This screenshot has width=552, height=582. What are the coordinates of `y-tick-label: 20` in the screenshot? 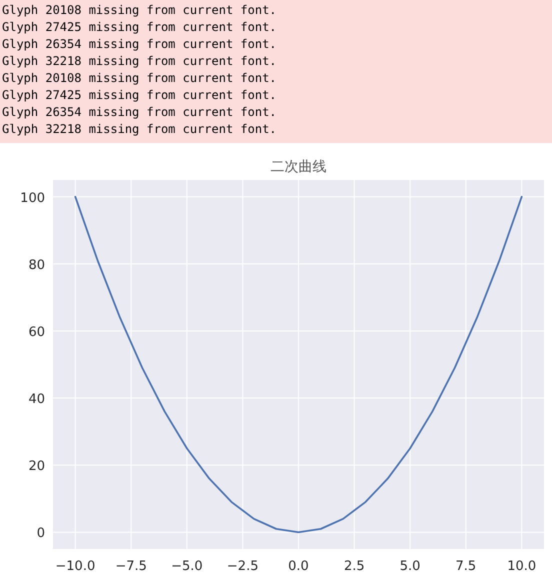 It's located at (36, 466).